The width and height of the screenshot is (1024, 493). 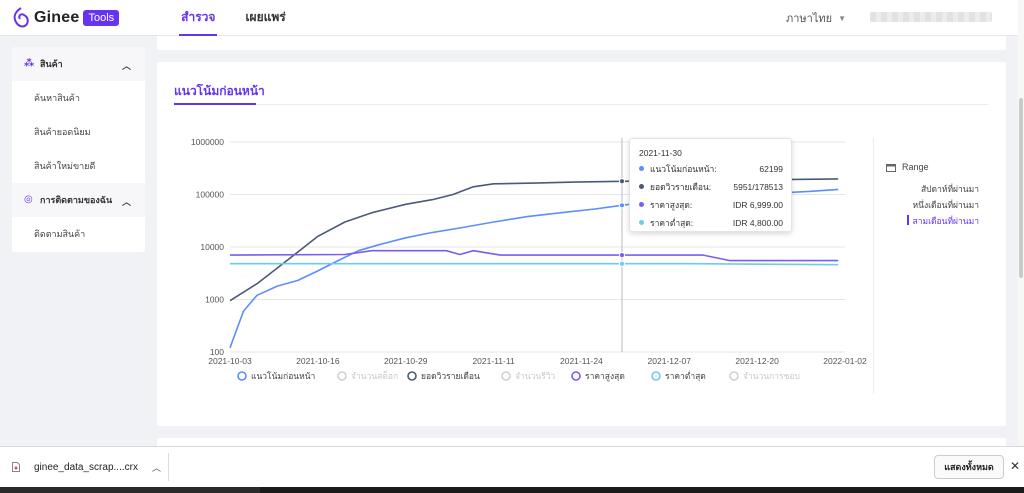 What do you see at coordinates (757, 222) in the screenshot?
I see `tooltip-value: IDR 4,800.00` at bounding box center [757, 222].